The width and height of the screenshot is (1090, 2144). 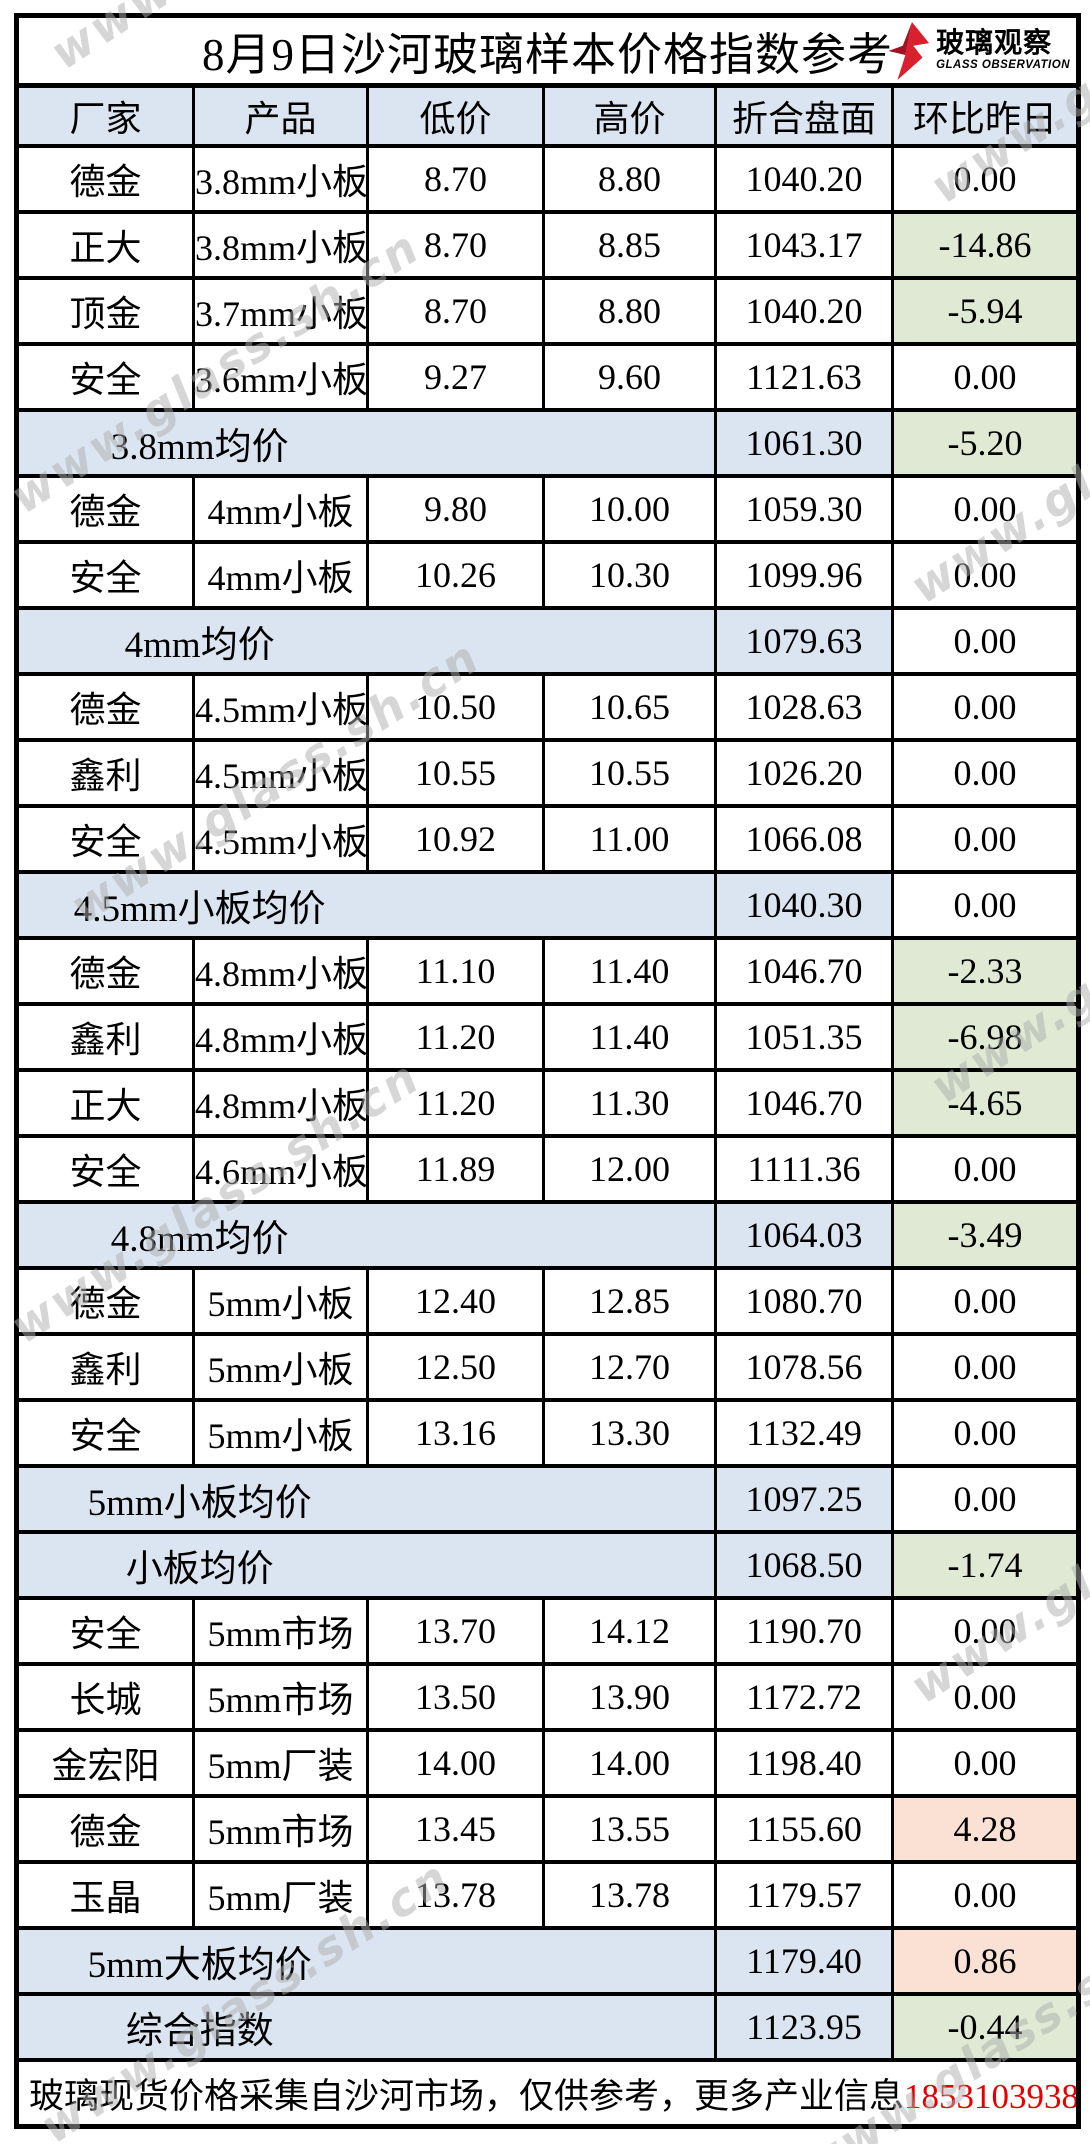 I want to click on cell-factory: 玉晶, so click(x=105, y=1895).